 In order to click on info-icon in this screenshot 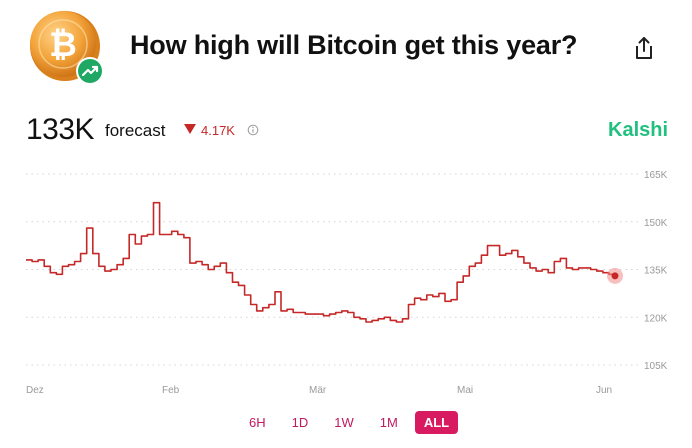, I will do `click(253, 130)`.